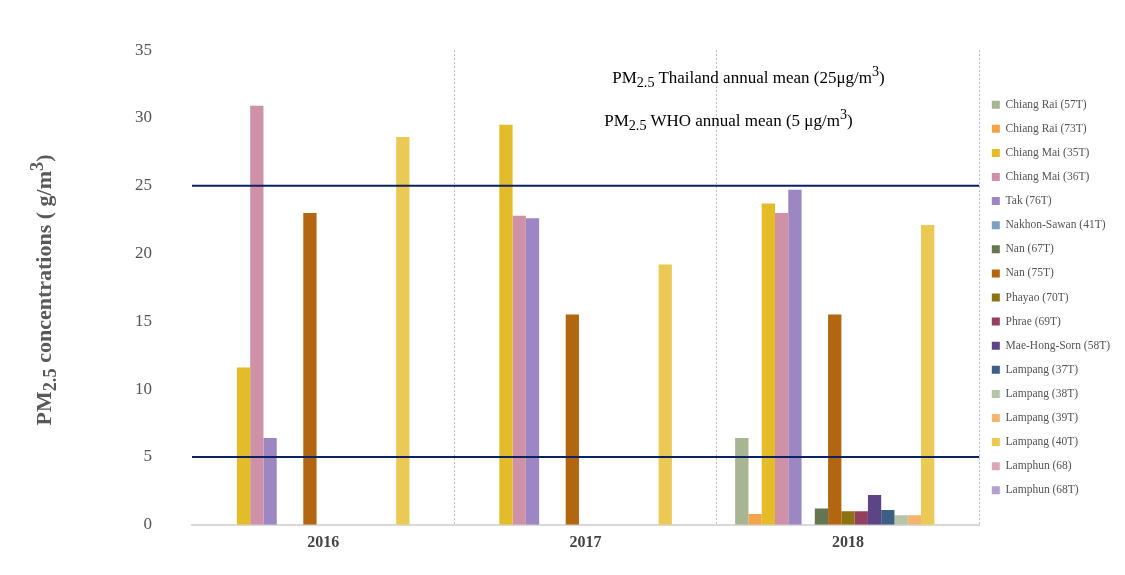 The width and height of the screenshot is (1125, 575). Describe the element at coordinates (143, 185) in the screenshot. I see `y-tick-label: 25` at that location.